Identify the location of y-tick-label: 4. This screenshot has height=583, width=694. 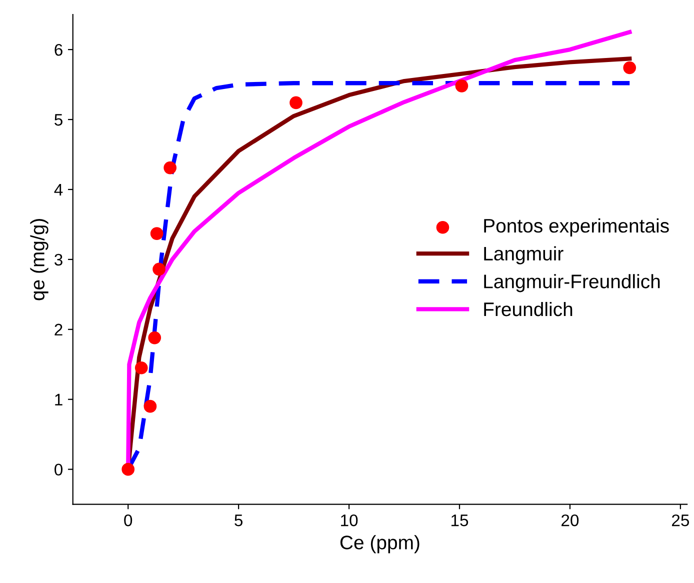
(58, 190).